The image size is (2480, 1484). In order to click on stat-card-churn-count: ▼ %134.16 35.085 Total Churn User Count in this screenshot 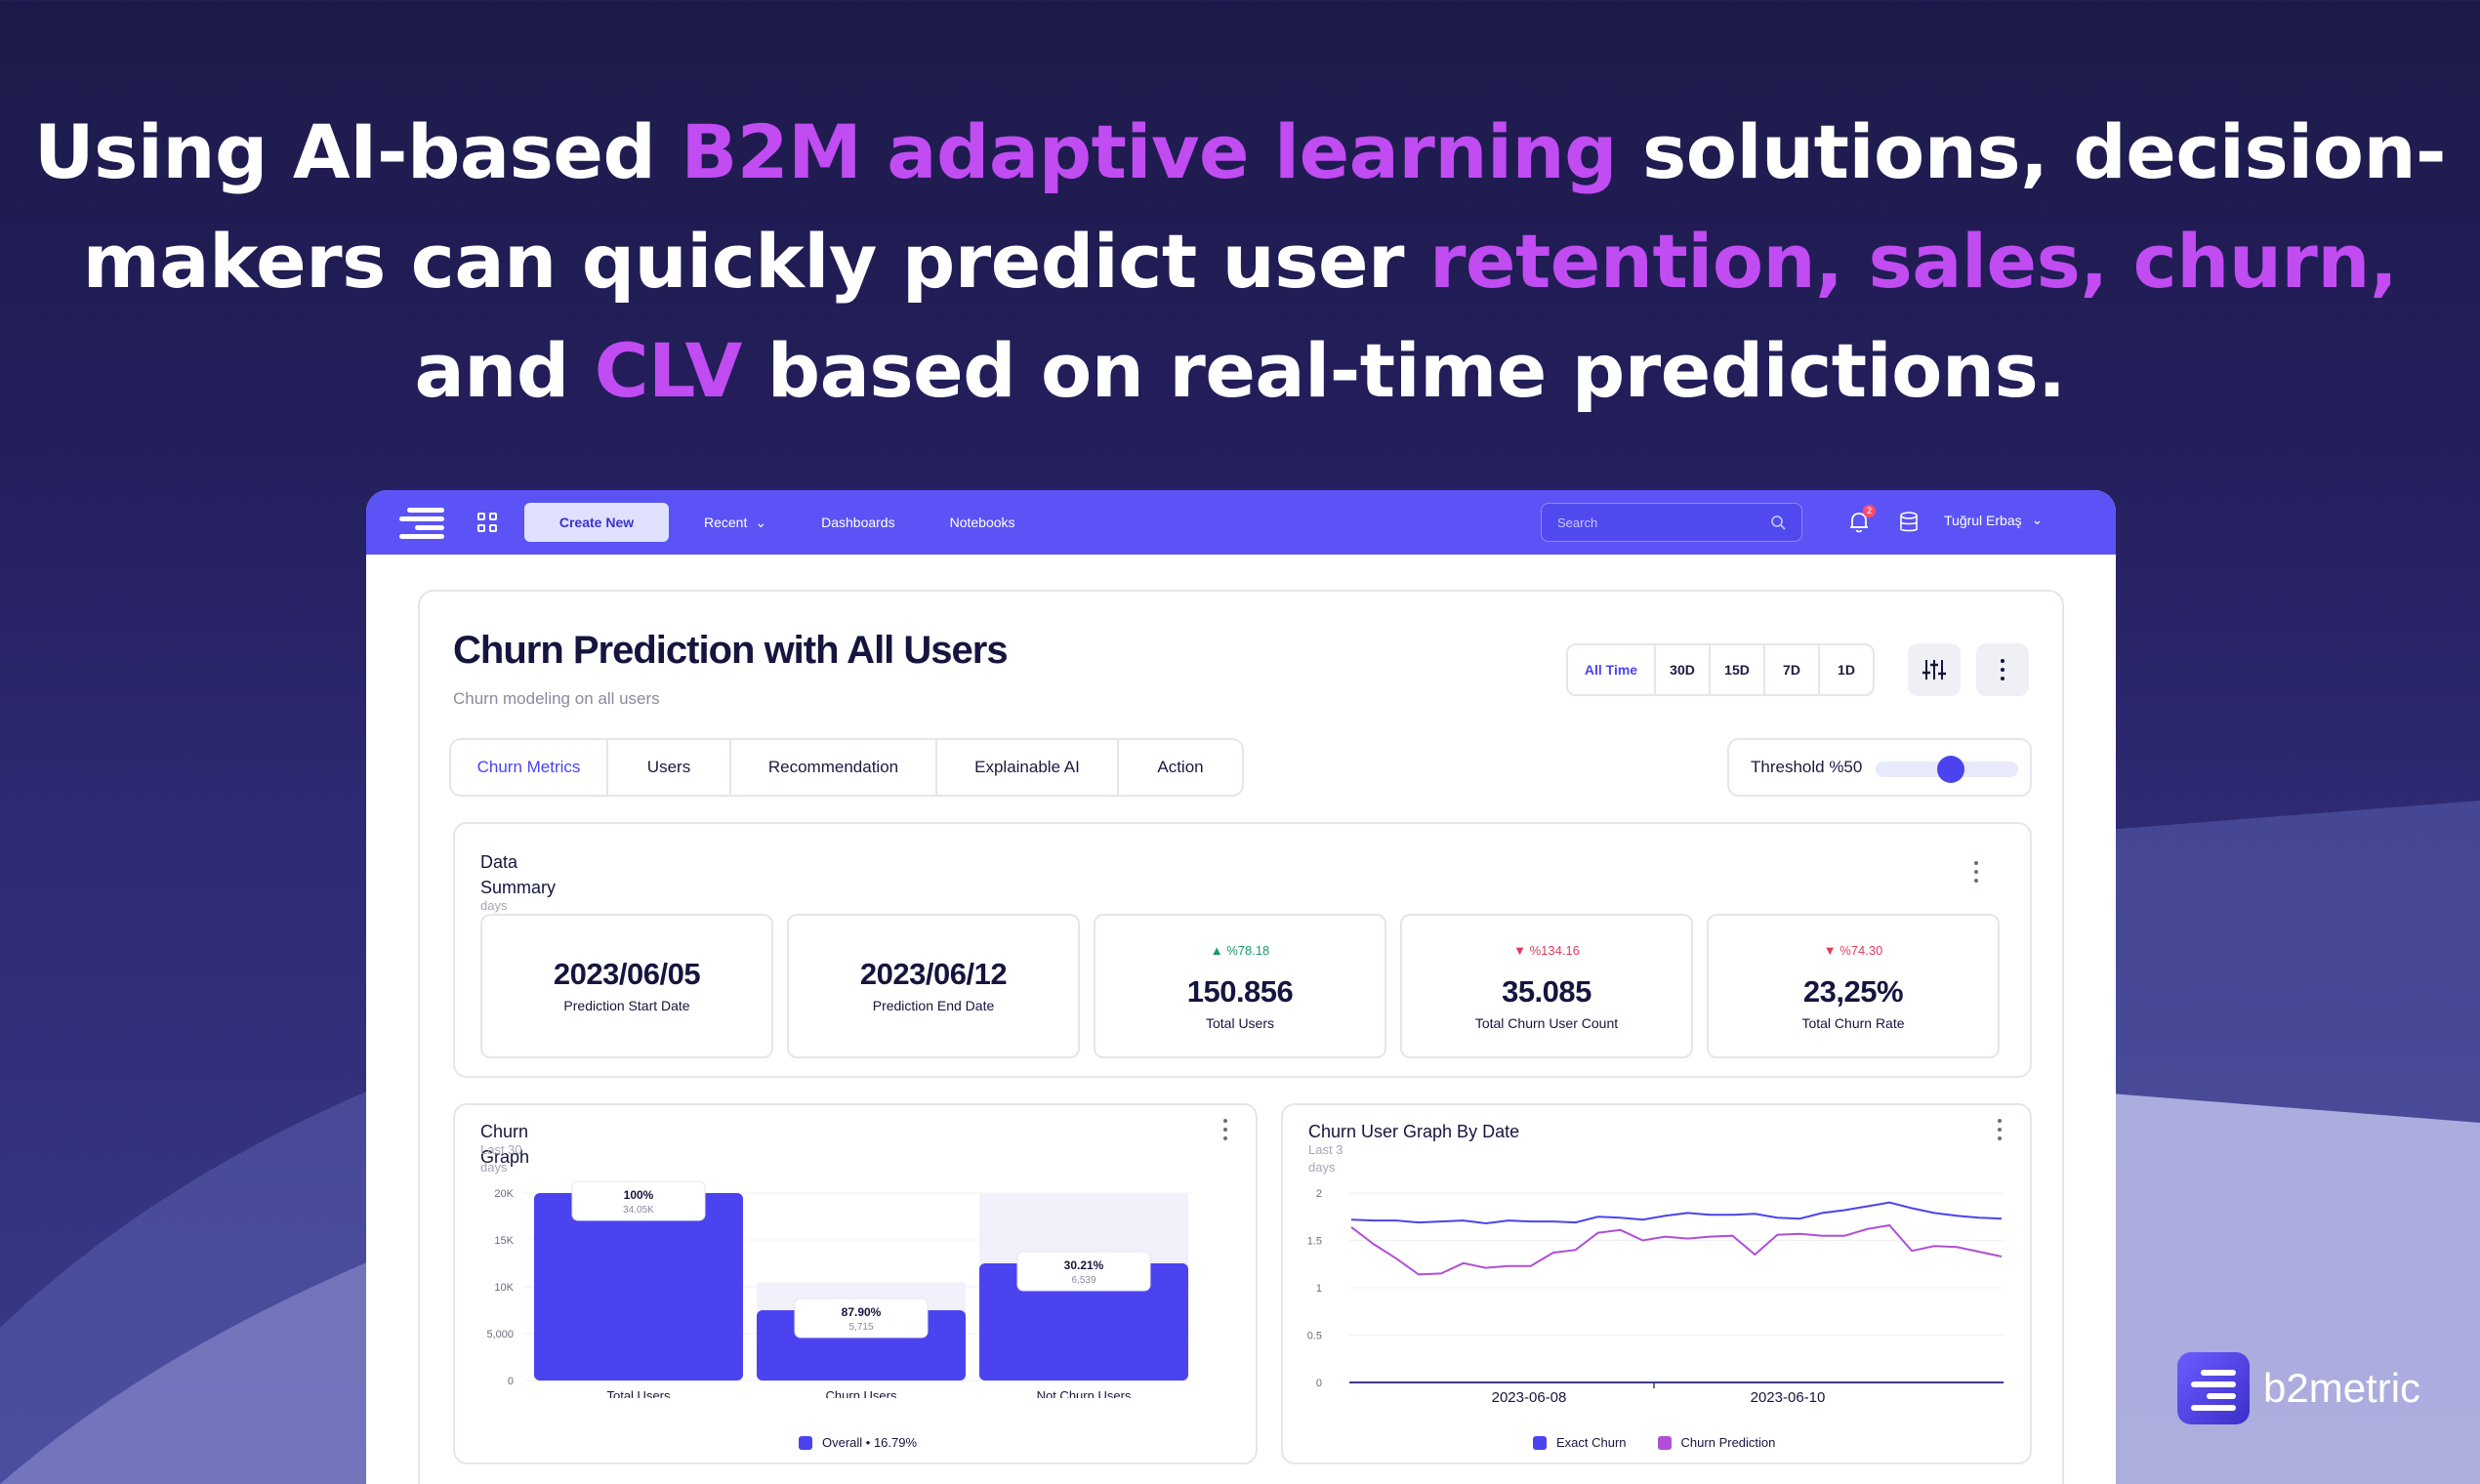, I will do `click(1546, 986)`.